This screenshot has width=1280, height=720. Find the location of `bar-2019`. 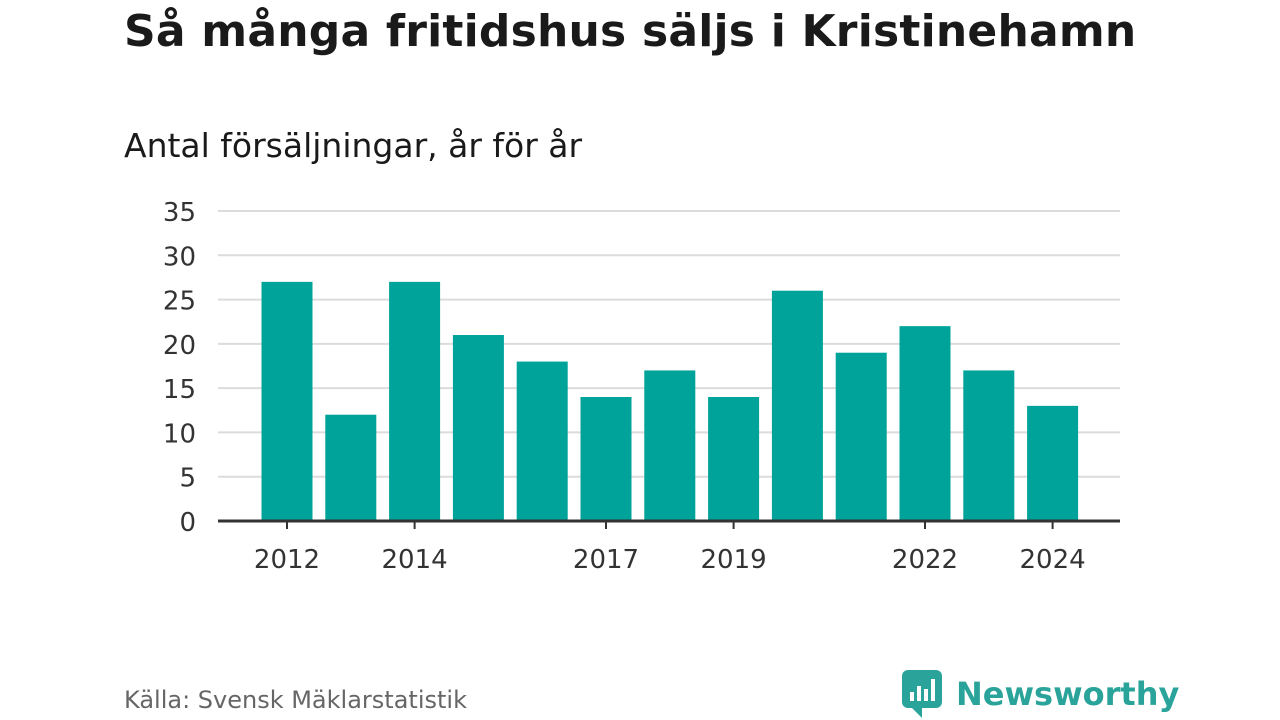

bar-2019 is located at coordinates (734, 459).